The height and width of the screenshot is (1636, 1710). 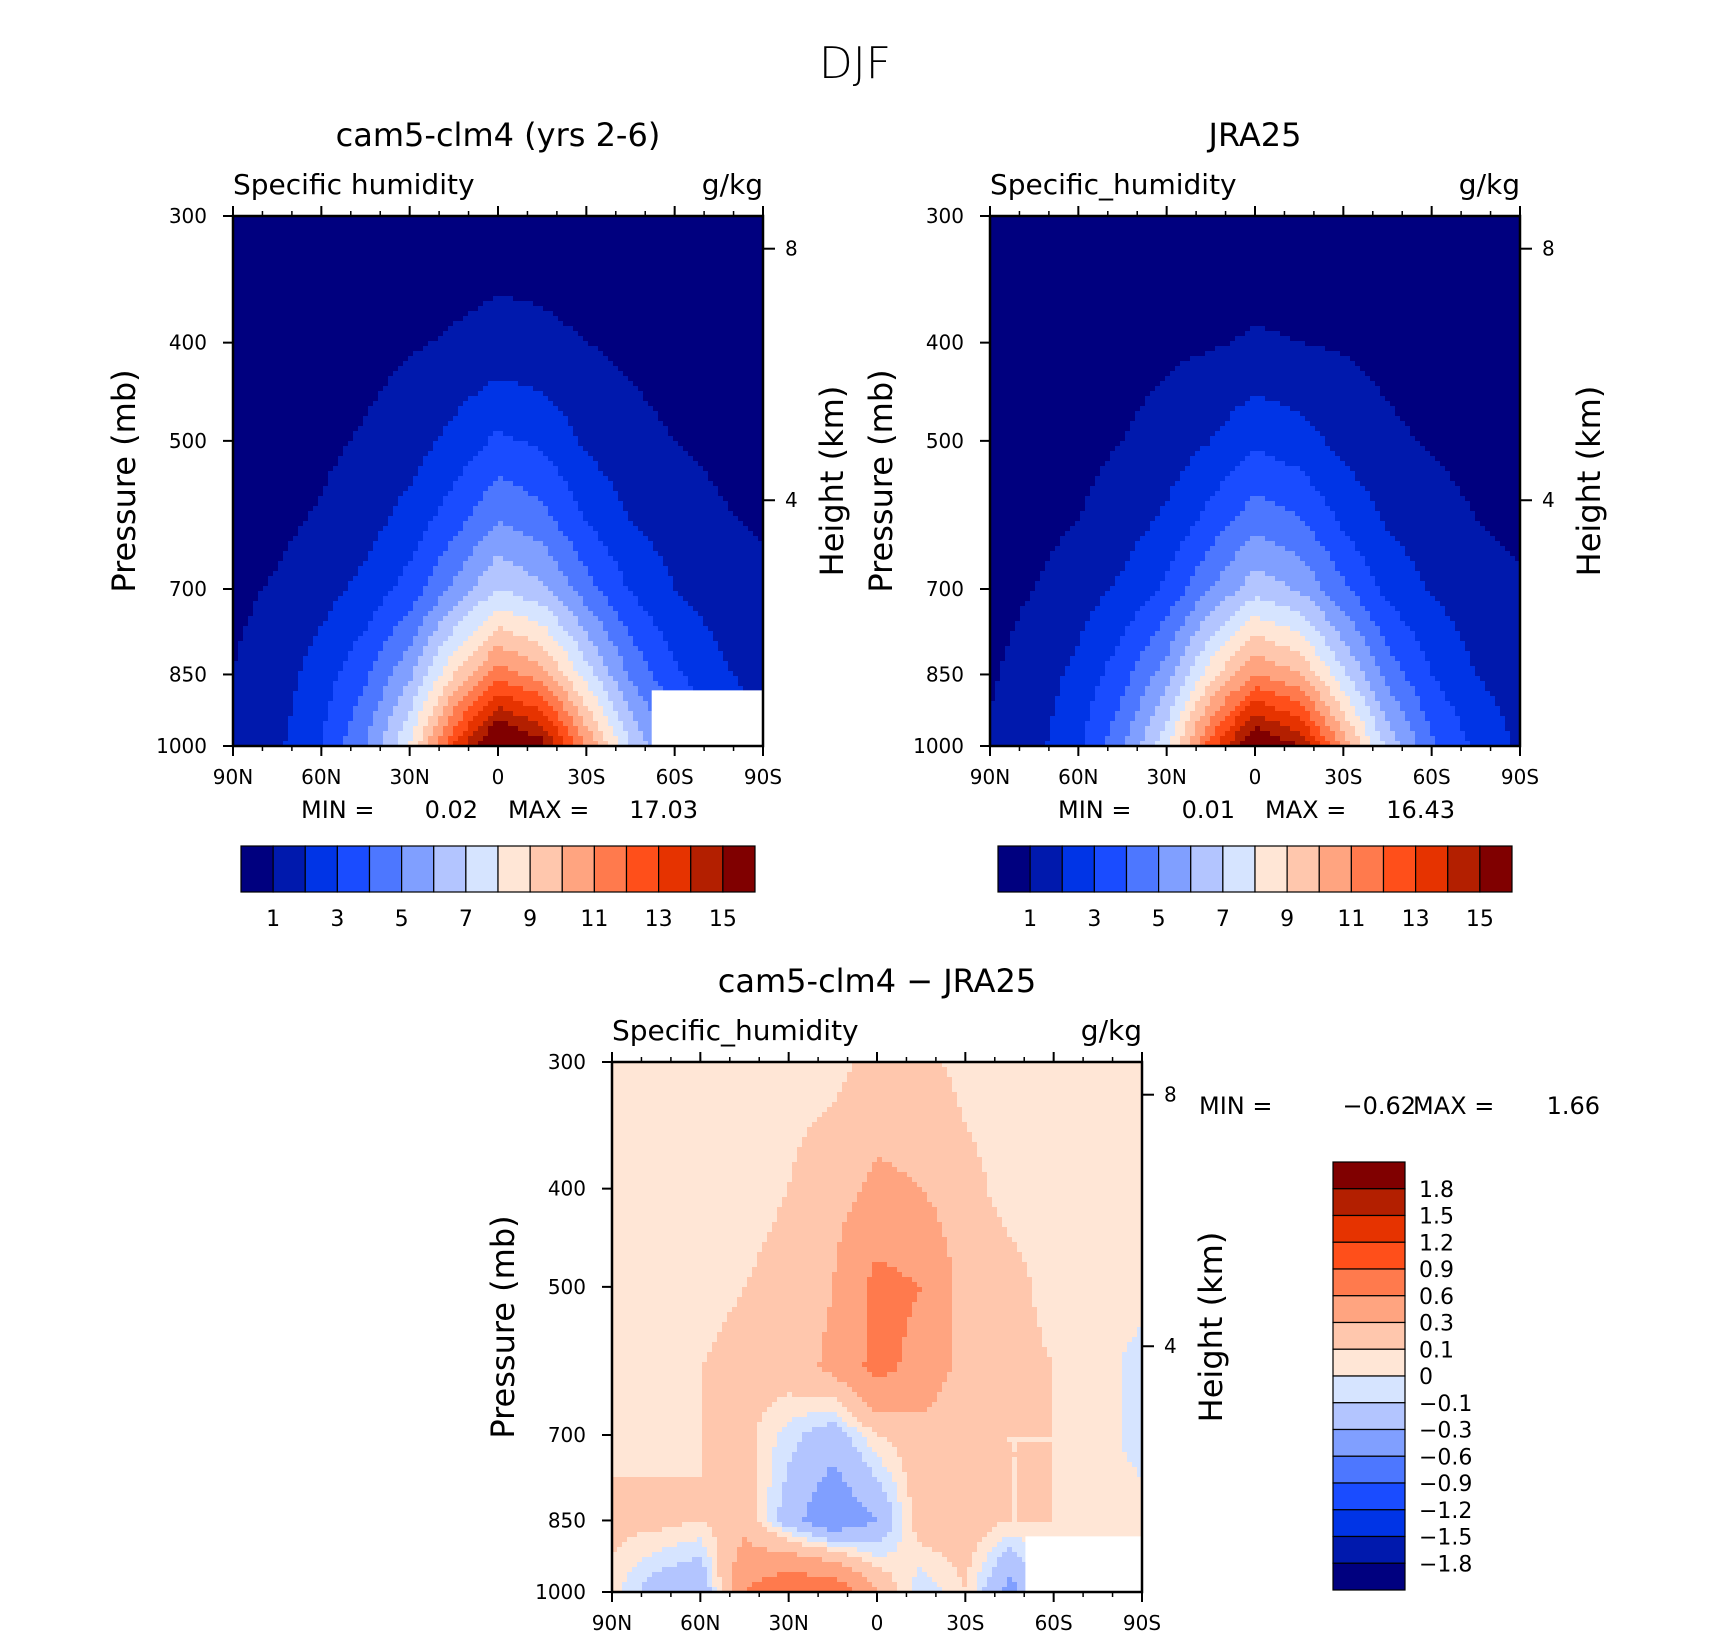 What do you see at coordinates (498, 135) in the screenshot?
I see `panel-title: cam5-clm4 (yrs 2-6)` at bounding box center [498, 135].